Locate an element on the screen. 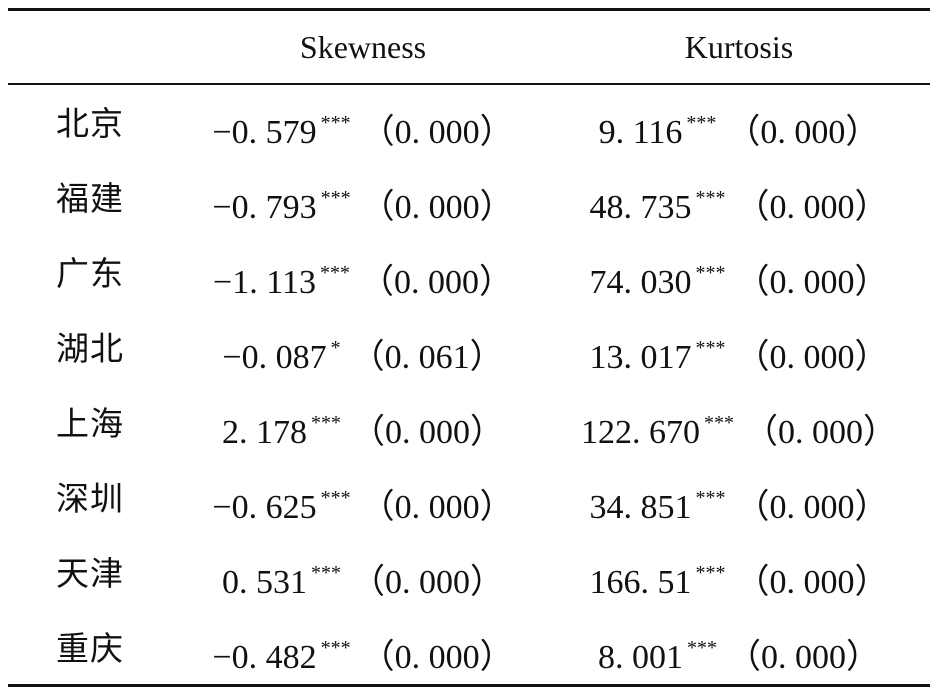 The width and height of the screenshot is (938, 695). kurtosis-cell: 48. 735 *** （0. 000） is located at coordinates (739, 198).